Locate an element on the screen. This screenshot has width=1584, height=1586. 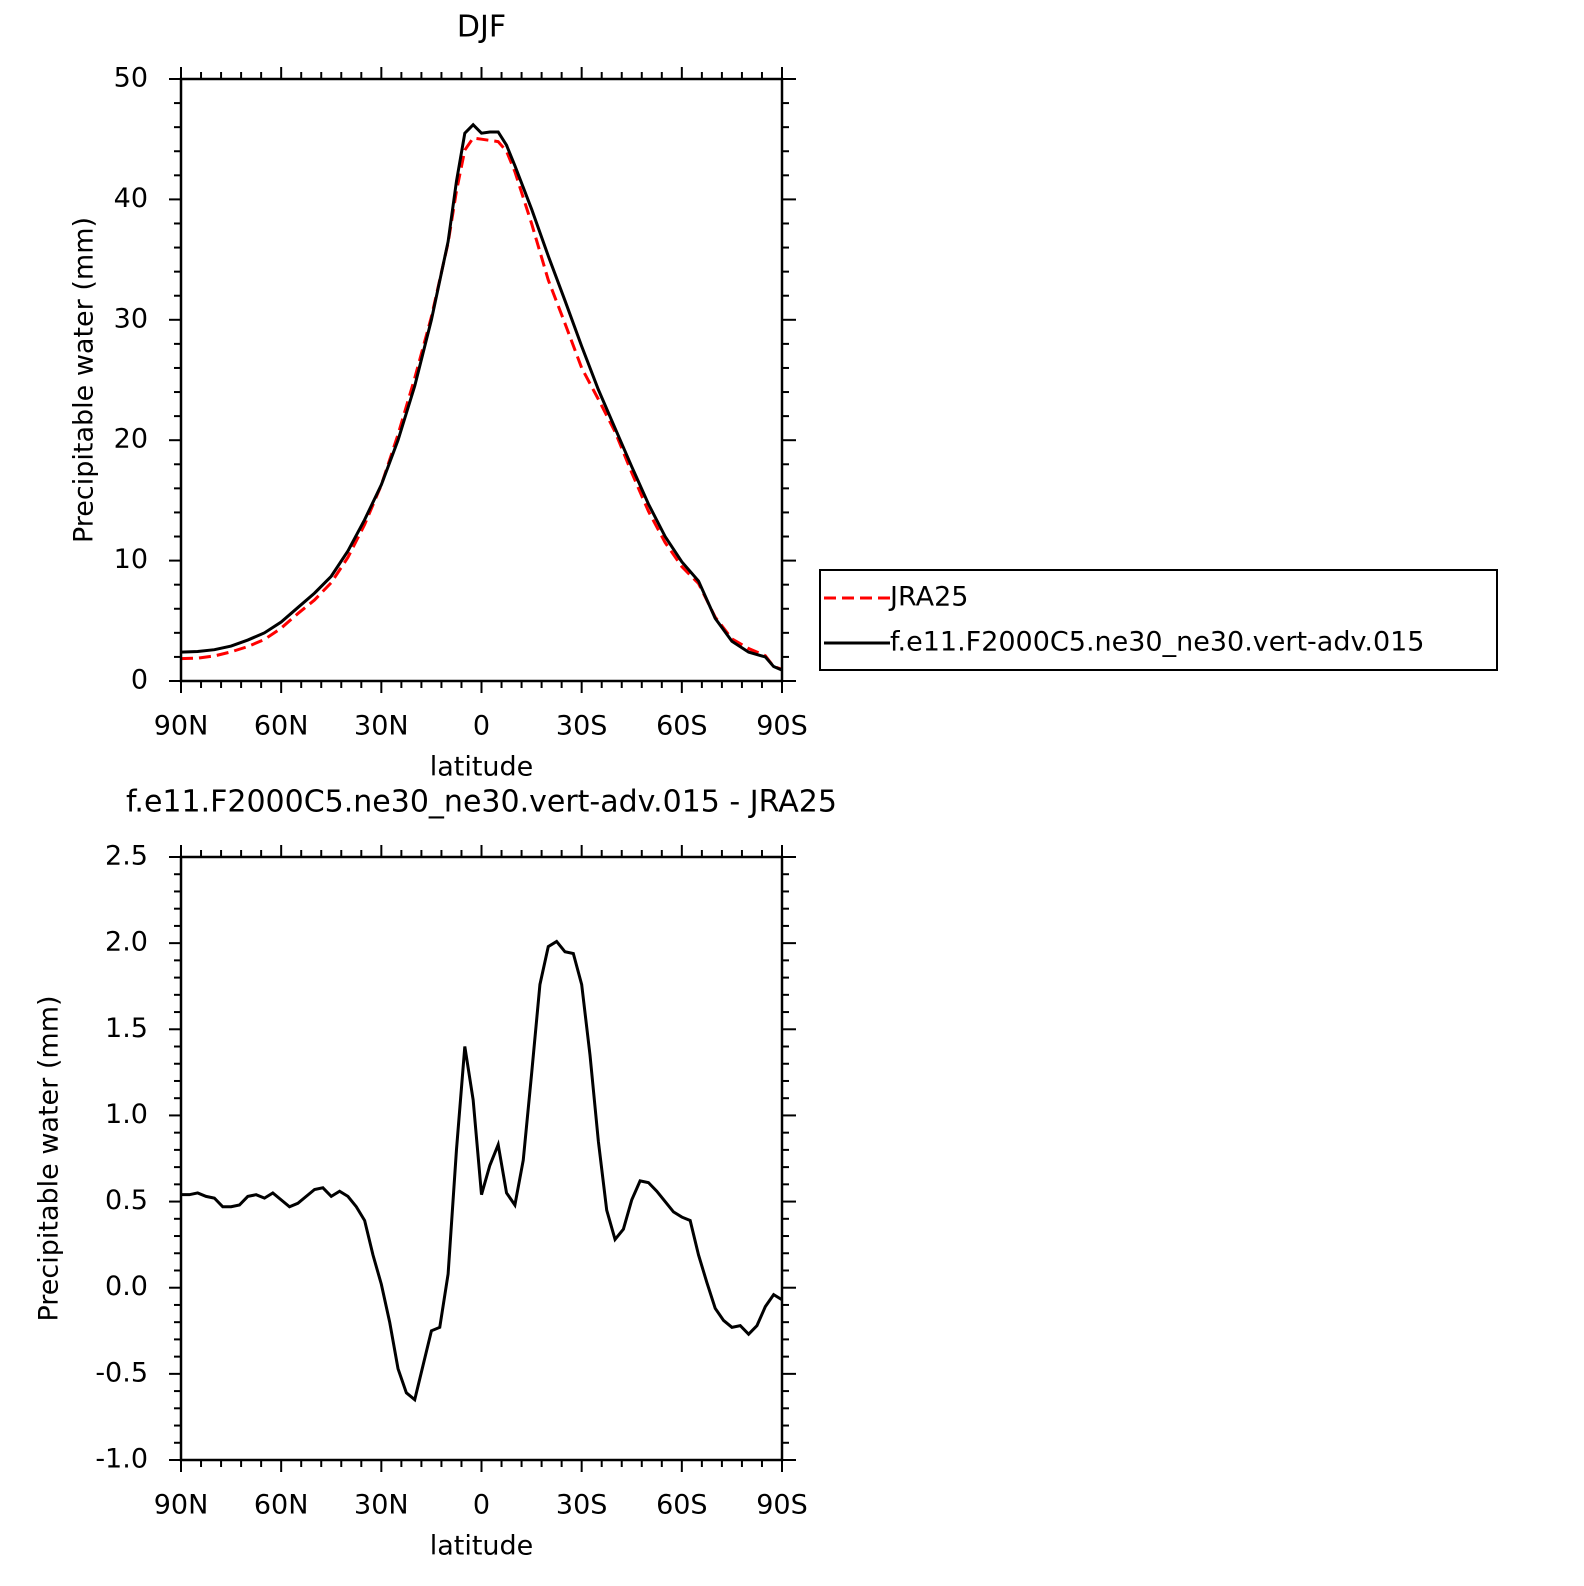
y-tick-label: 0.0 is located at coordinates (126, 1286).